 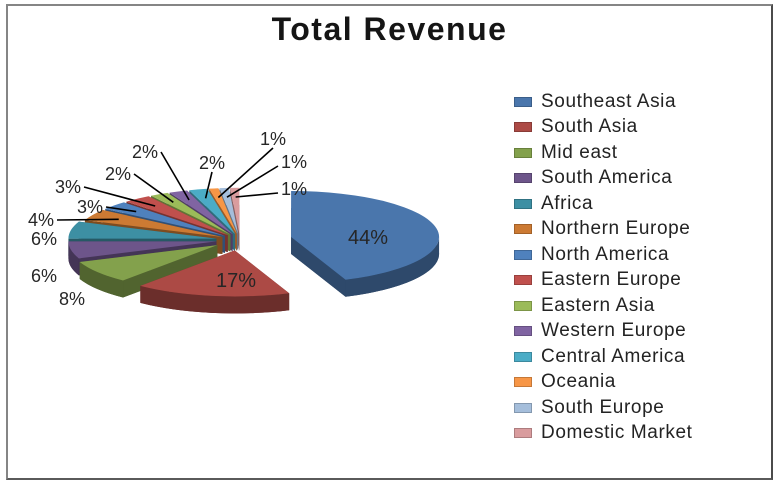 I want to click on legend-item-northern-europe: Northern Europe, so click(x=603, y=230).